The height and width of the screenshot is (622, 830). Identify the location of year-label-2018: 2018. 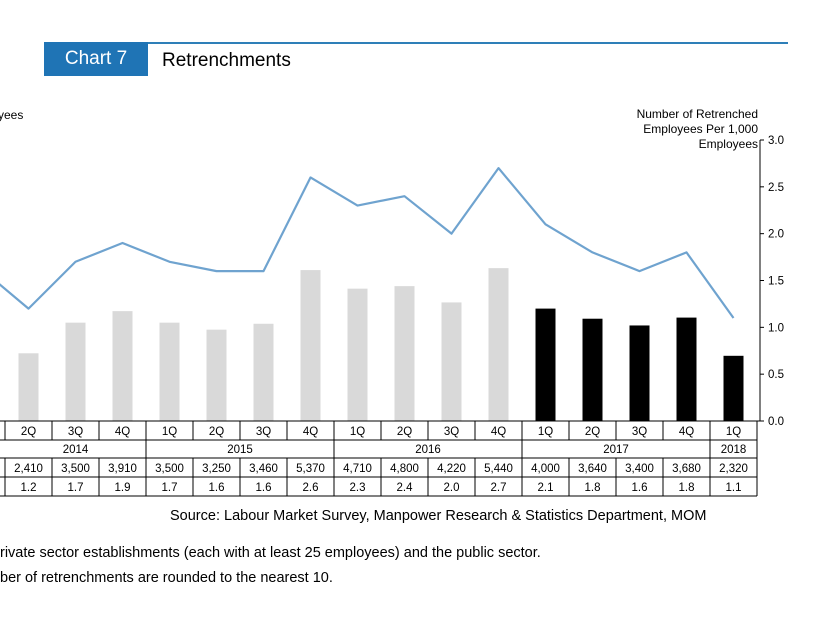
(734, 450).